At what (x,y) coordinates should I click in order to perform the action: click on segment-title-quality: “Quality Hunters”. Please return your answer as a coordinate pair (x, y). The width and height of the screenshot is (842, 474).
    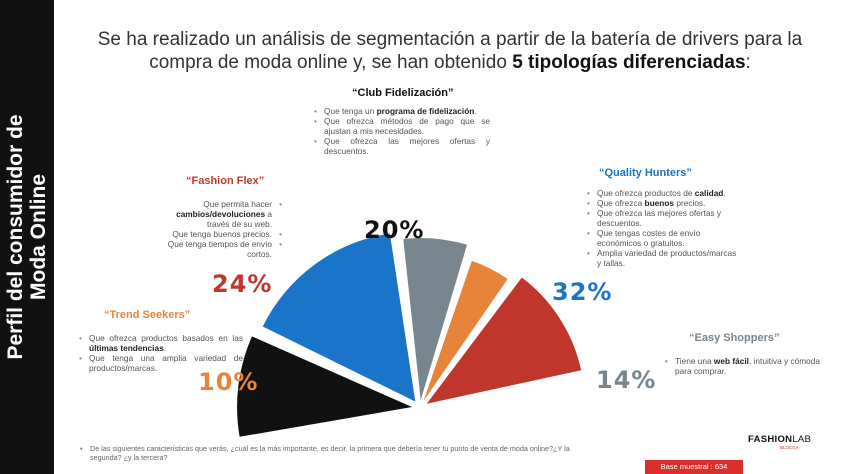
    Looking at the image, I should click on (645, 173).